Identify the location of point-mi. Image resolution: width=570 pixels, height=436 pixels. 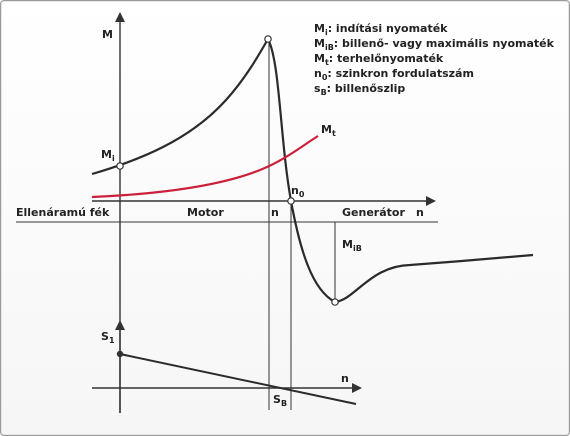
(120, 166).